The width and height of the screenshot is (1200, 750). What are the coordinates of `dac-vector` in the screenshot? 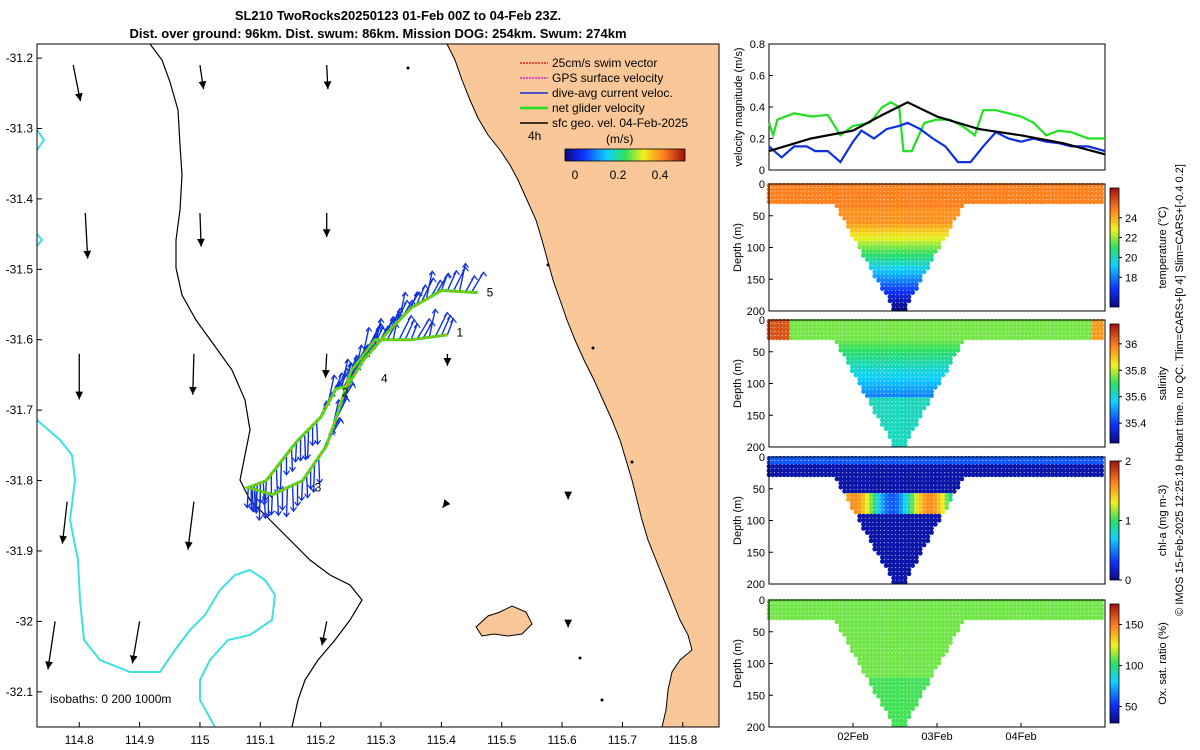 It's located at (281, 476).